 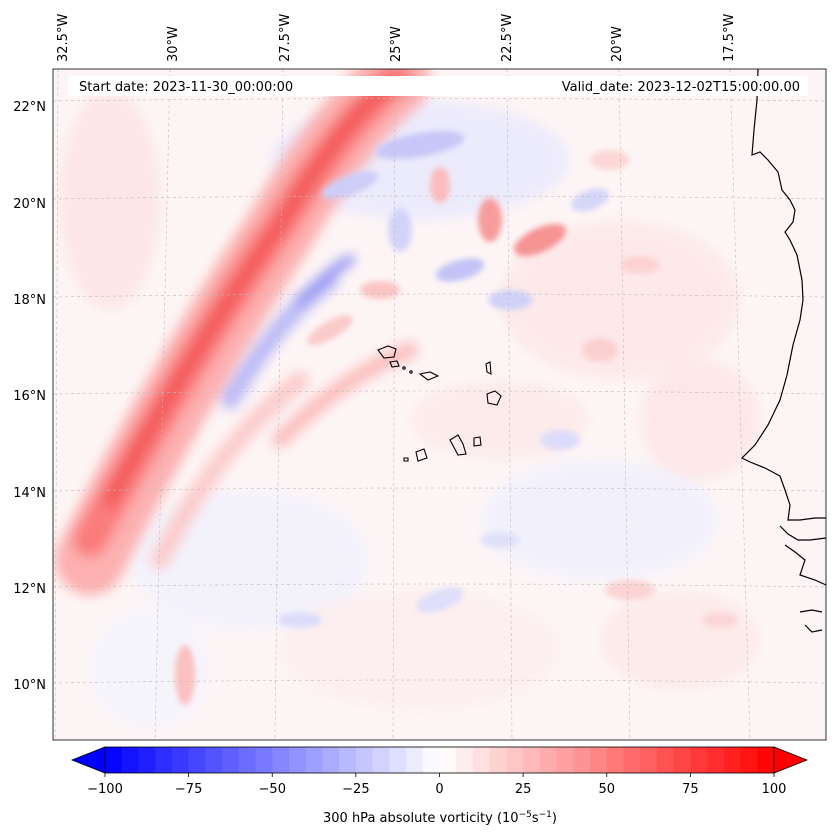 What do you see at coordinates (439, 789) in the screenshot?
I see `colorbar-tick-label: 0` at bounding box center [439, 789].